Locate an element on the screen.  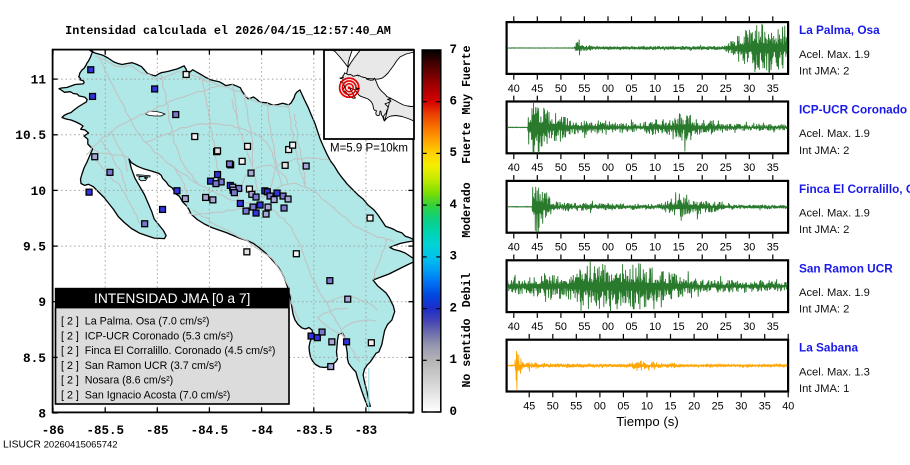
svg-text: ICP-UCR Coronado is located at coordinates (853, 110).